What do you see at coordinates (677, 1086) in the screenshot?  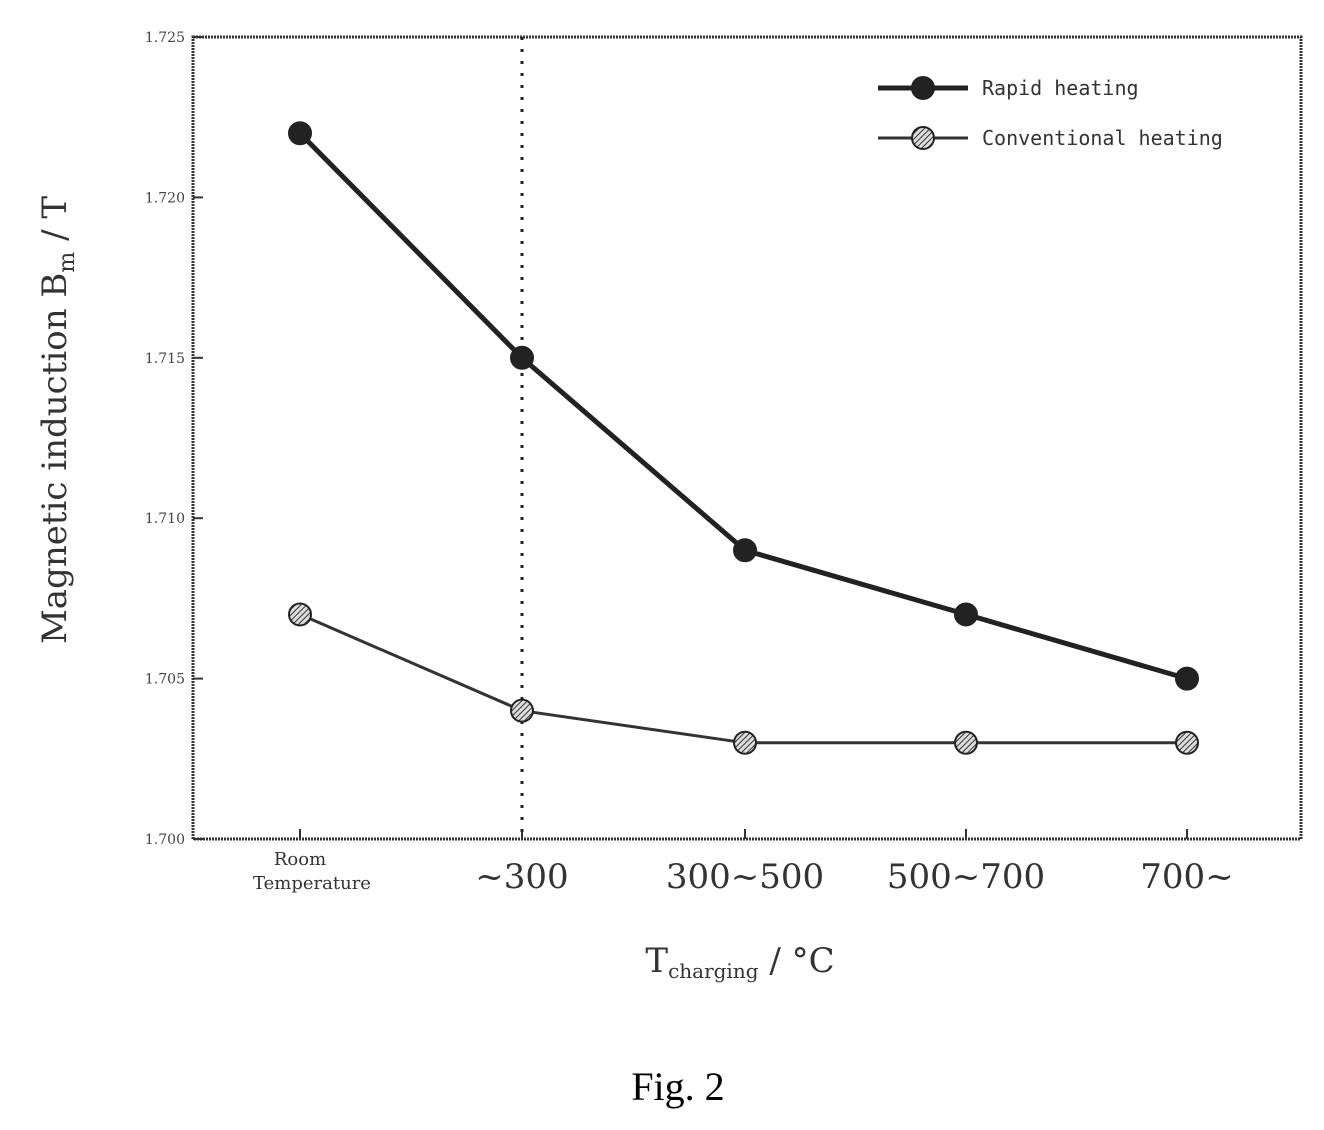 I see `figure-caption: Fig. 2` at bounding box center [677, 1086].